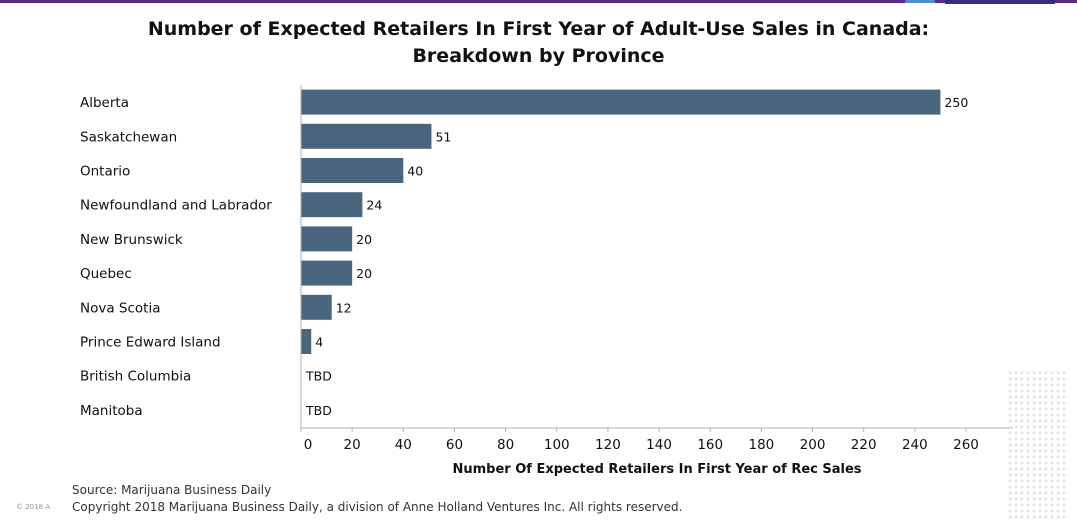 The width and height of the screenshot is (1077, 522). What do you see at coordinates (111, 411) in the screenshot?
I see `category-label: Manitoba` at bounding box center [111, 411].